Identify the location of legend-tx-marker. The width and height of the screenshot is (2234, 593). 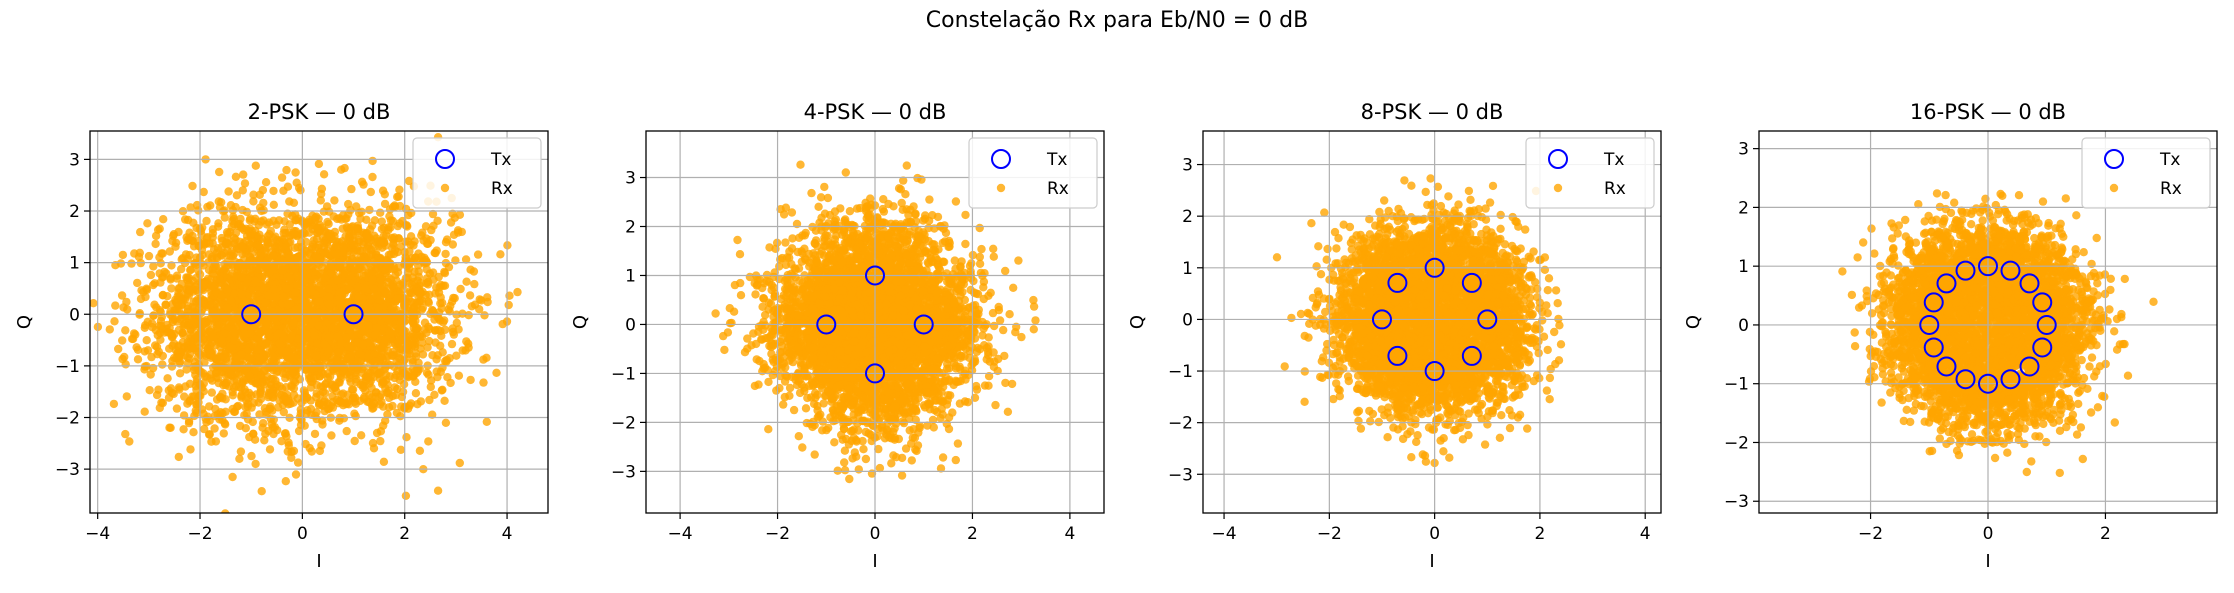
(445, 159).